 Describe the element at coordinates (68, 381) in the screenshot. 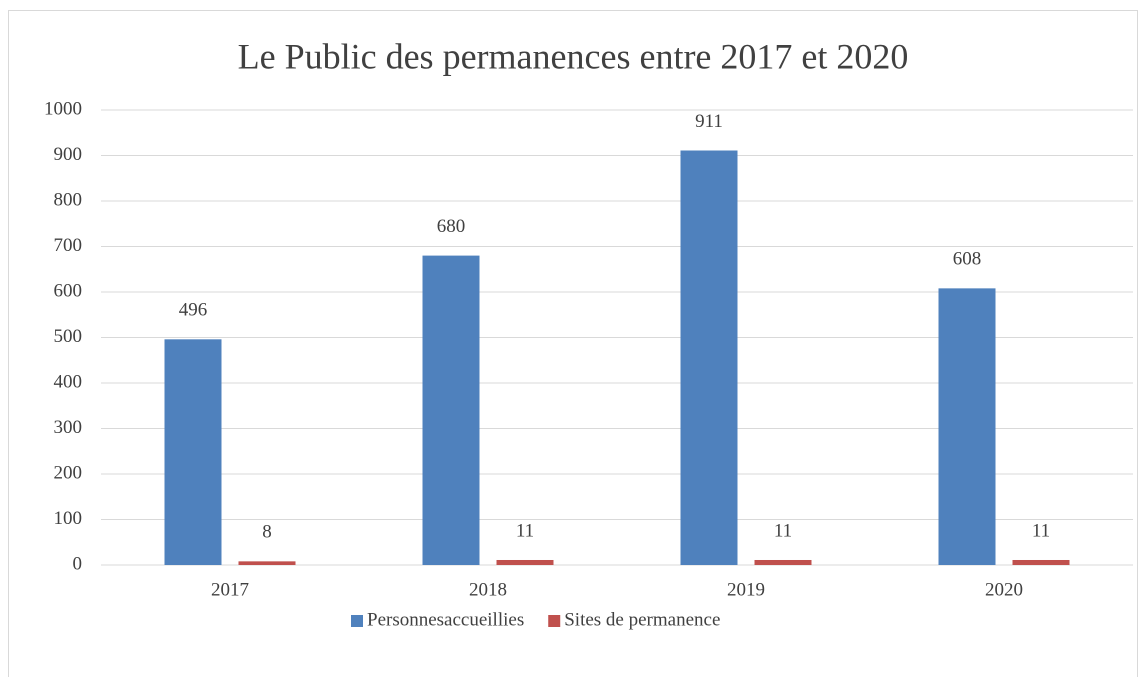

I see `y-tick-label: 400` at that location.